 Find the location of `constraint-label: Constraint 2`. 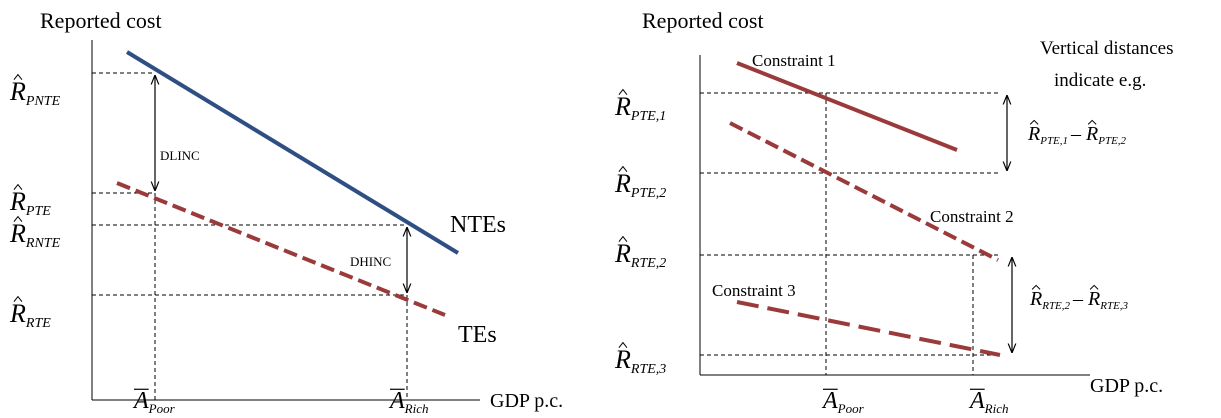

constraint-label: Constraint 2 is located at coordinates (972, 216).